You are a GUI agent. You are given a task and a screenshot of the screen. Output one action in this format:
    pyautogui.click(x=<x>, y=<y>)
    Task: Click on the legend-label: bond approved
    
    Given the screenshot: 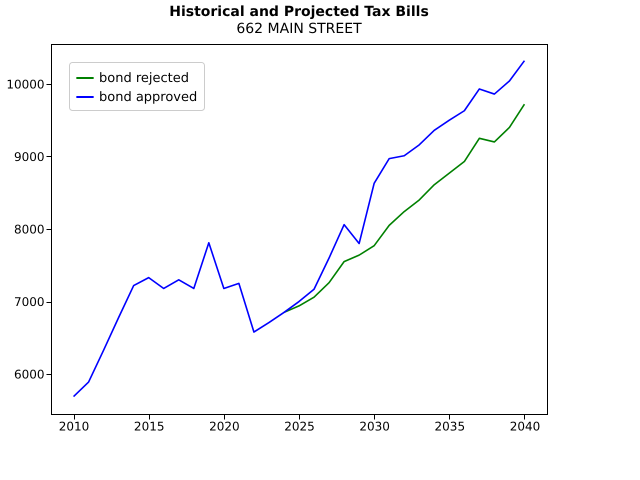 What is the action you would take?
    pyautogui.click(x=148, y=97)
    